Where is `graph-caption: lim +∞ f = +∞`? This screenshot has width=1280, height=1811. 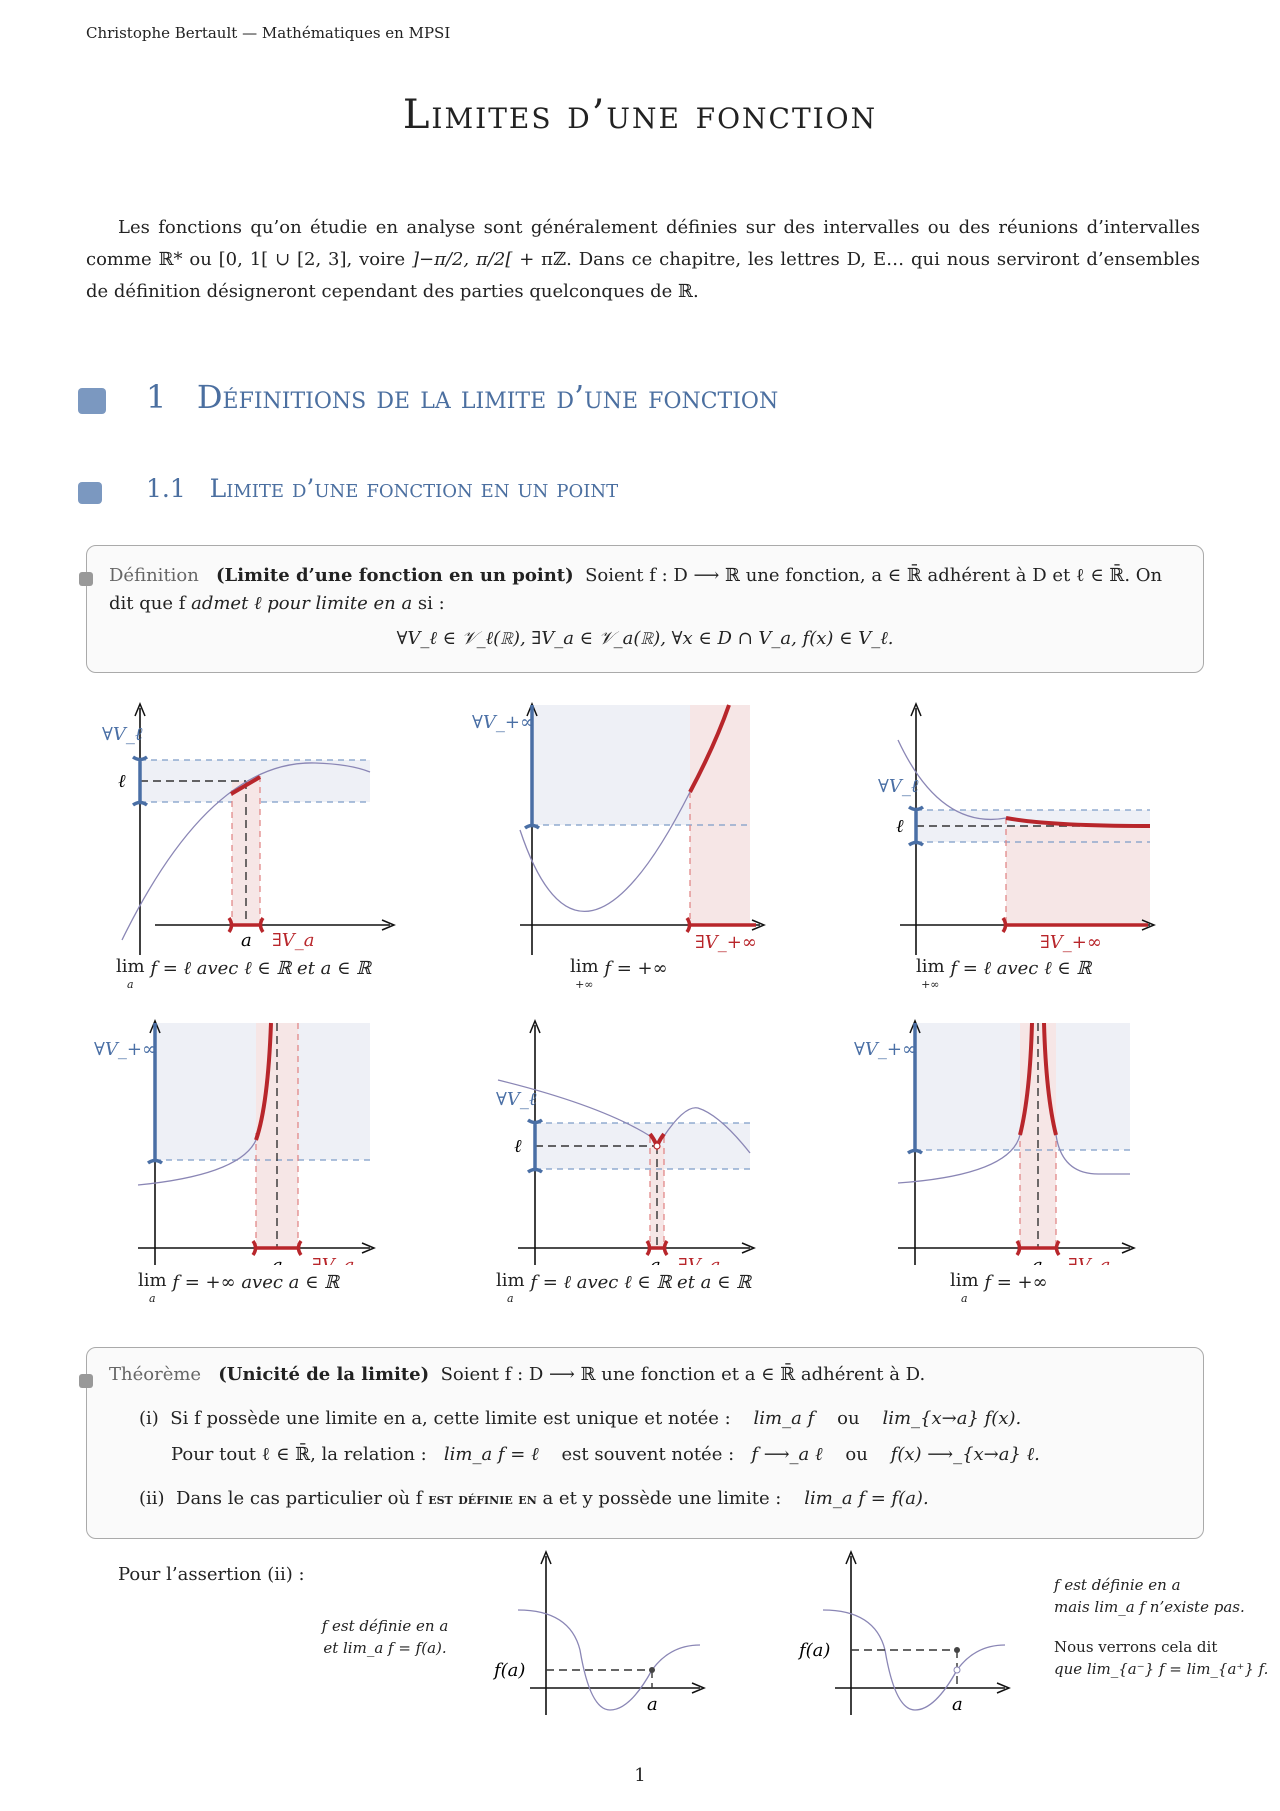
graph-caption: lim +∞ f = +∞ is located at coordinates (619, 973).